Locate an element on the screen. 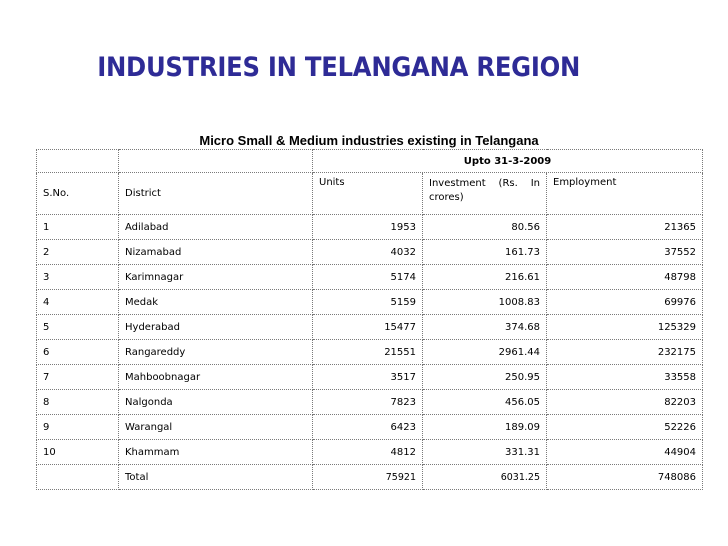 Image resolution: width=728 pixels, height=546 pixels. units-cell: 15477 is located at coordinates (367, 327).